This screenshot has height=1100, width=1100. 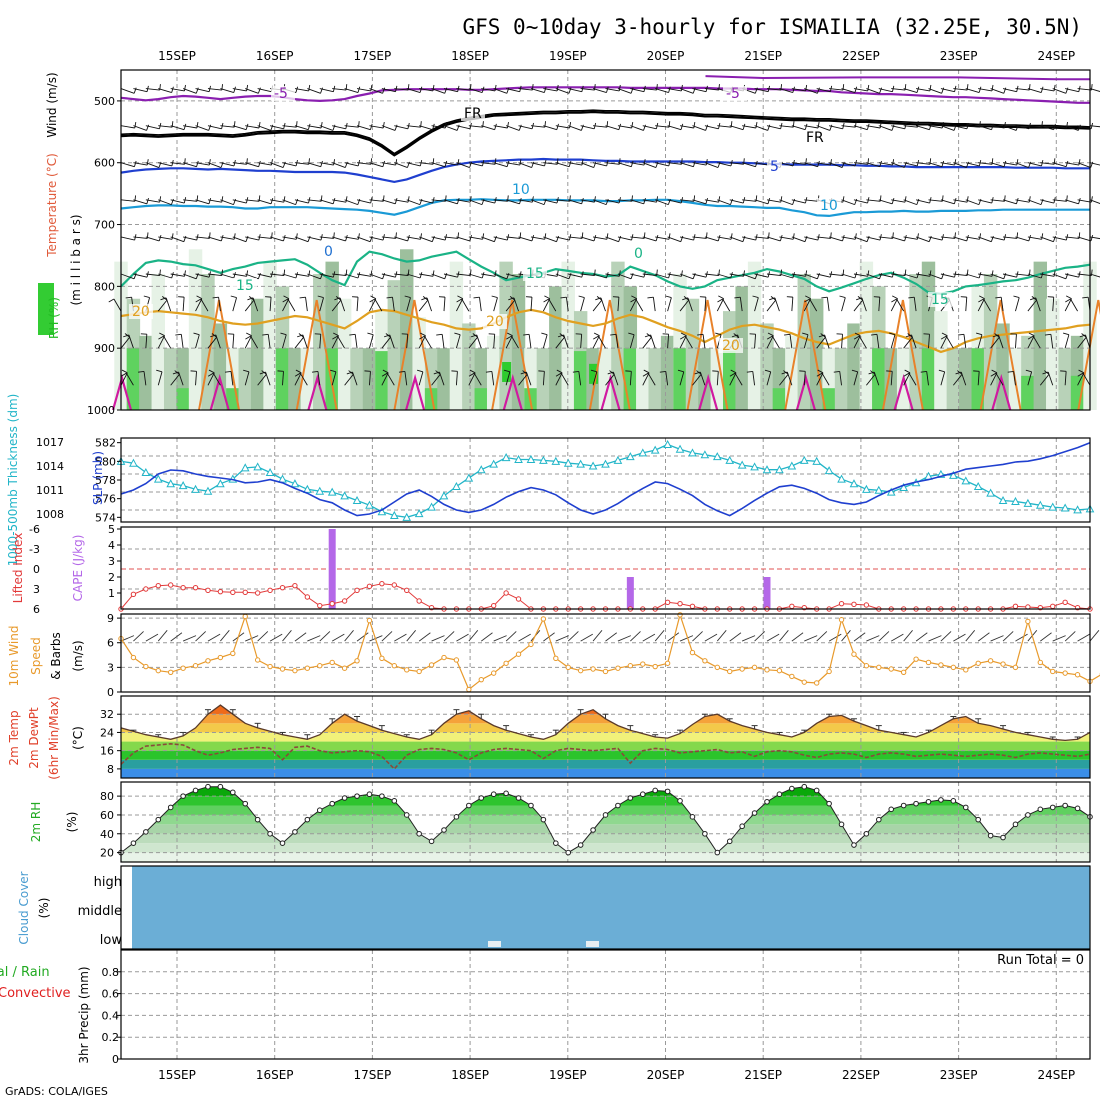 What do you see at coordinates (13, 480) in the screenshot?
I see `ylabel-thickness: 1000-500mb Thickness (dm)` at bounding box center [13, 480].